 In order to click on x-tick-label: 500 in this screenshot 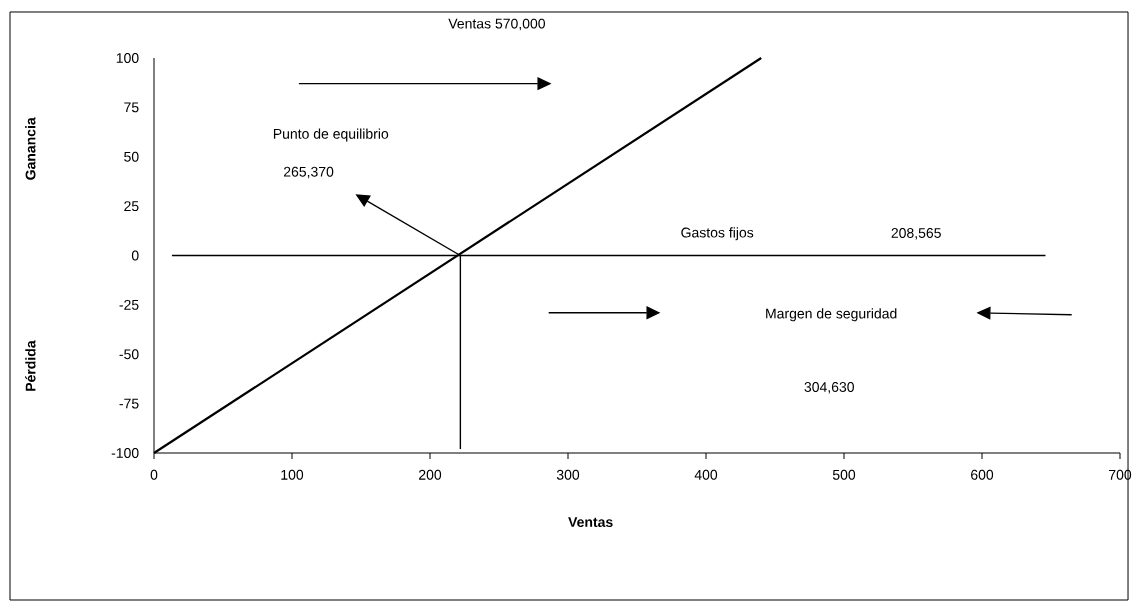, I will do `click(844, 474)`.